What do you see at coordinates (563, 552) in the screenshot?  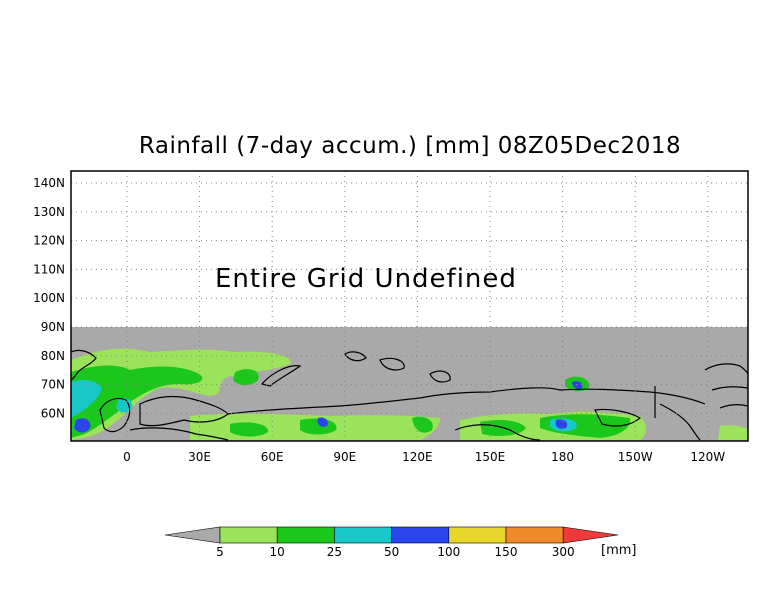 I see `colorbar-tick-label: 300` at bounding box center [563, 552].